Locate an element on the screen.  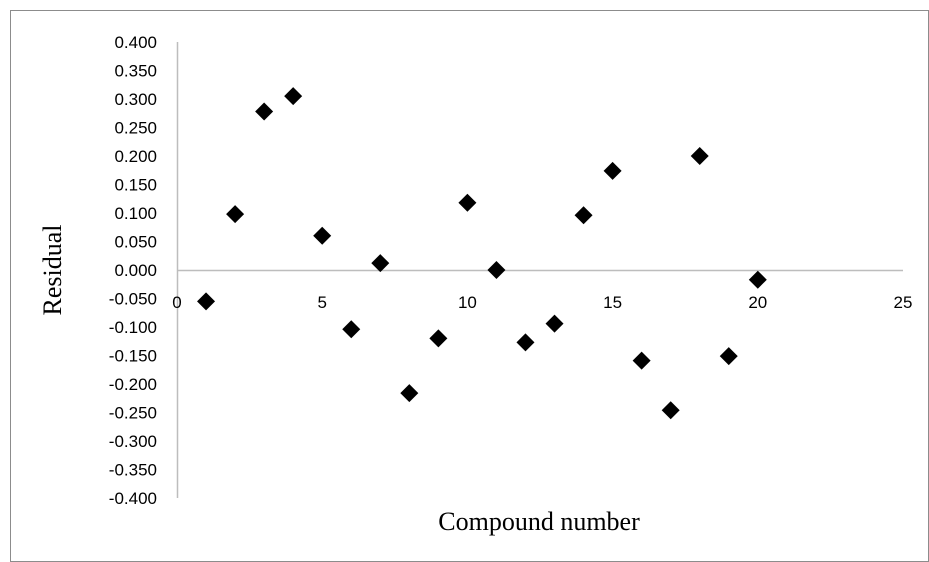
y-tick-label: 0.000 is located at coordinates (135, 270).